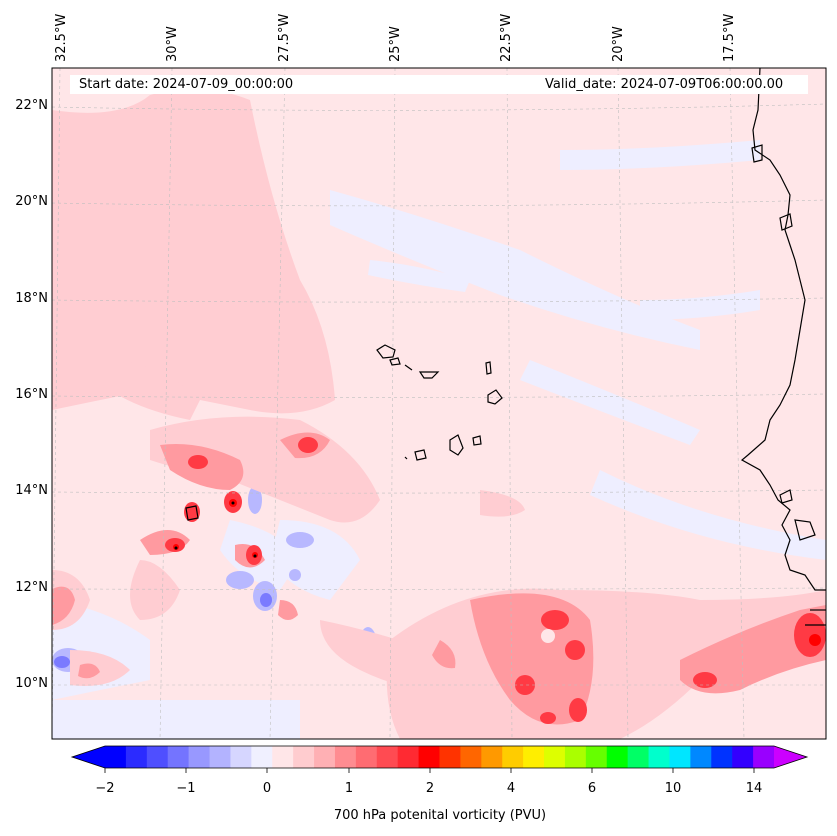 The image size is (837, 836). What do you see at coordinates (267, 788) in the screenshot?
I see `colorbar-tick-label: 0` at bounding box center [267, 788].